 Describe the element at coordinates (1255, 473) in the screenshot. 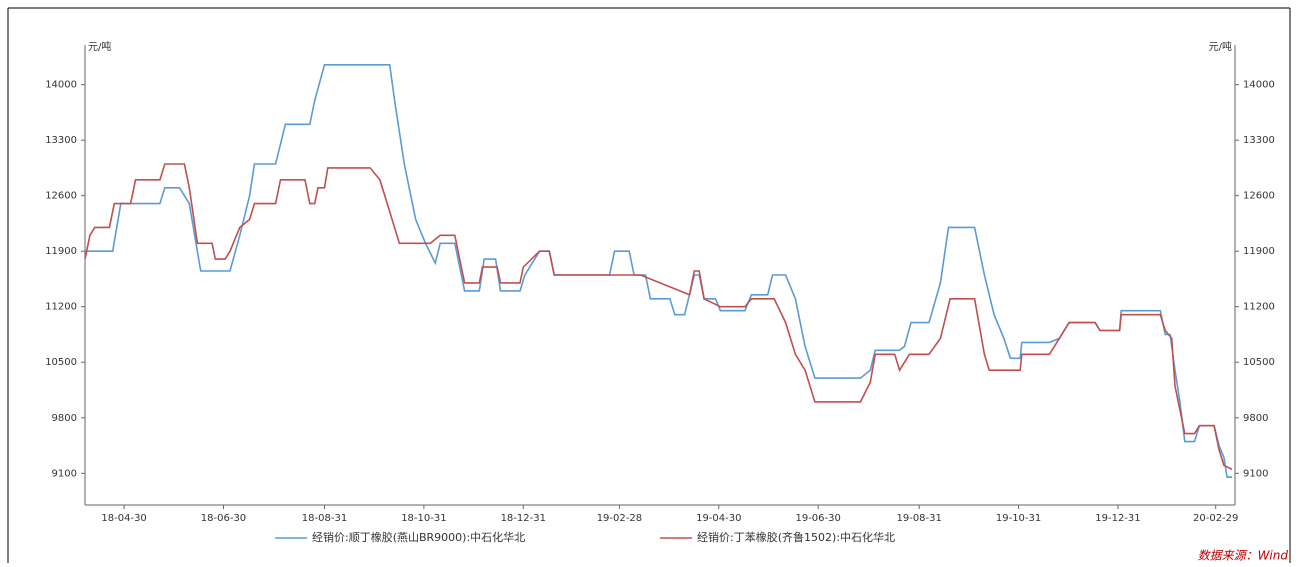

I see `y2-tick-label: 9100` at that location.